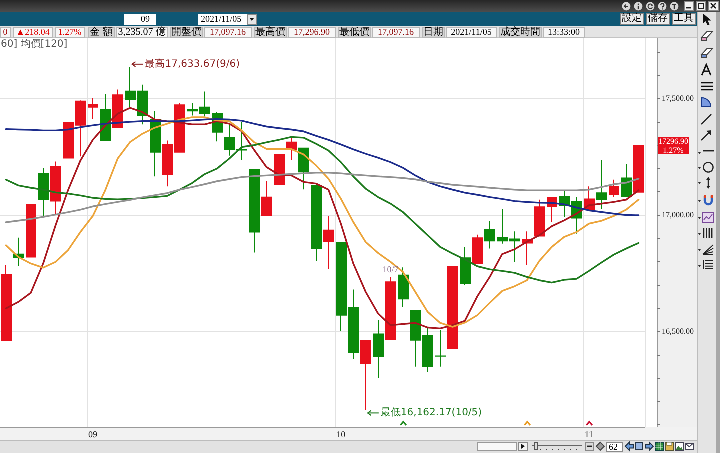  What do you see at coordinates (564, 32) in the screenshot?
I see `text: 13:33:00` at bounding box center [564, 32].